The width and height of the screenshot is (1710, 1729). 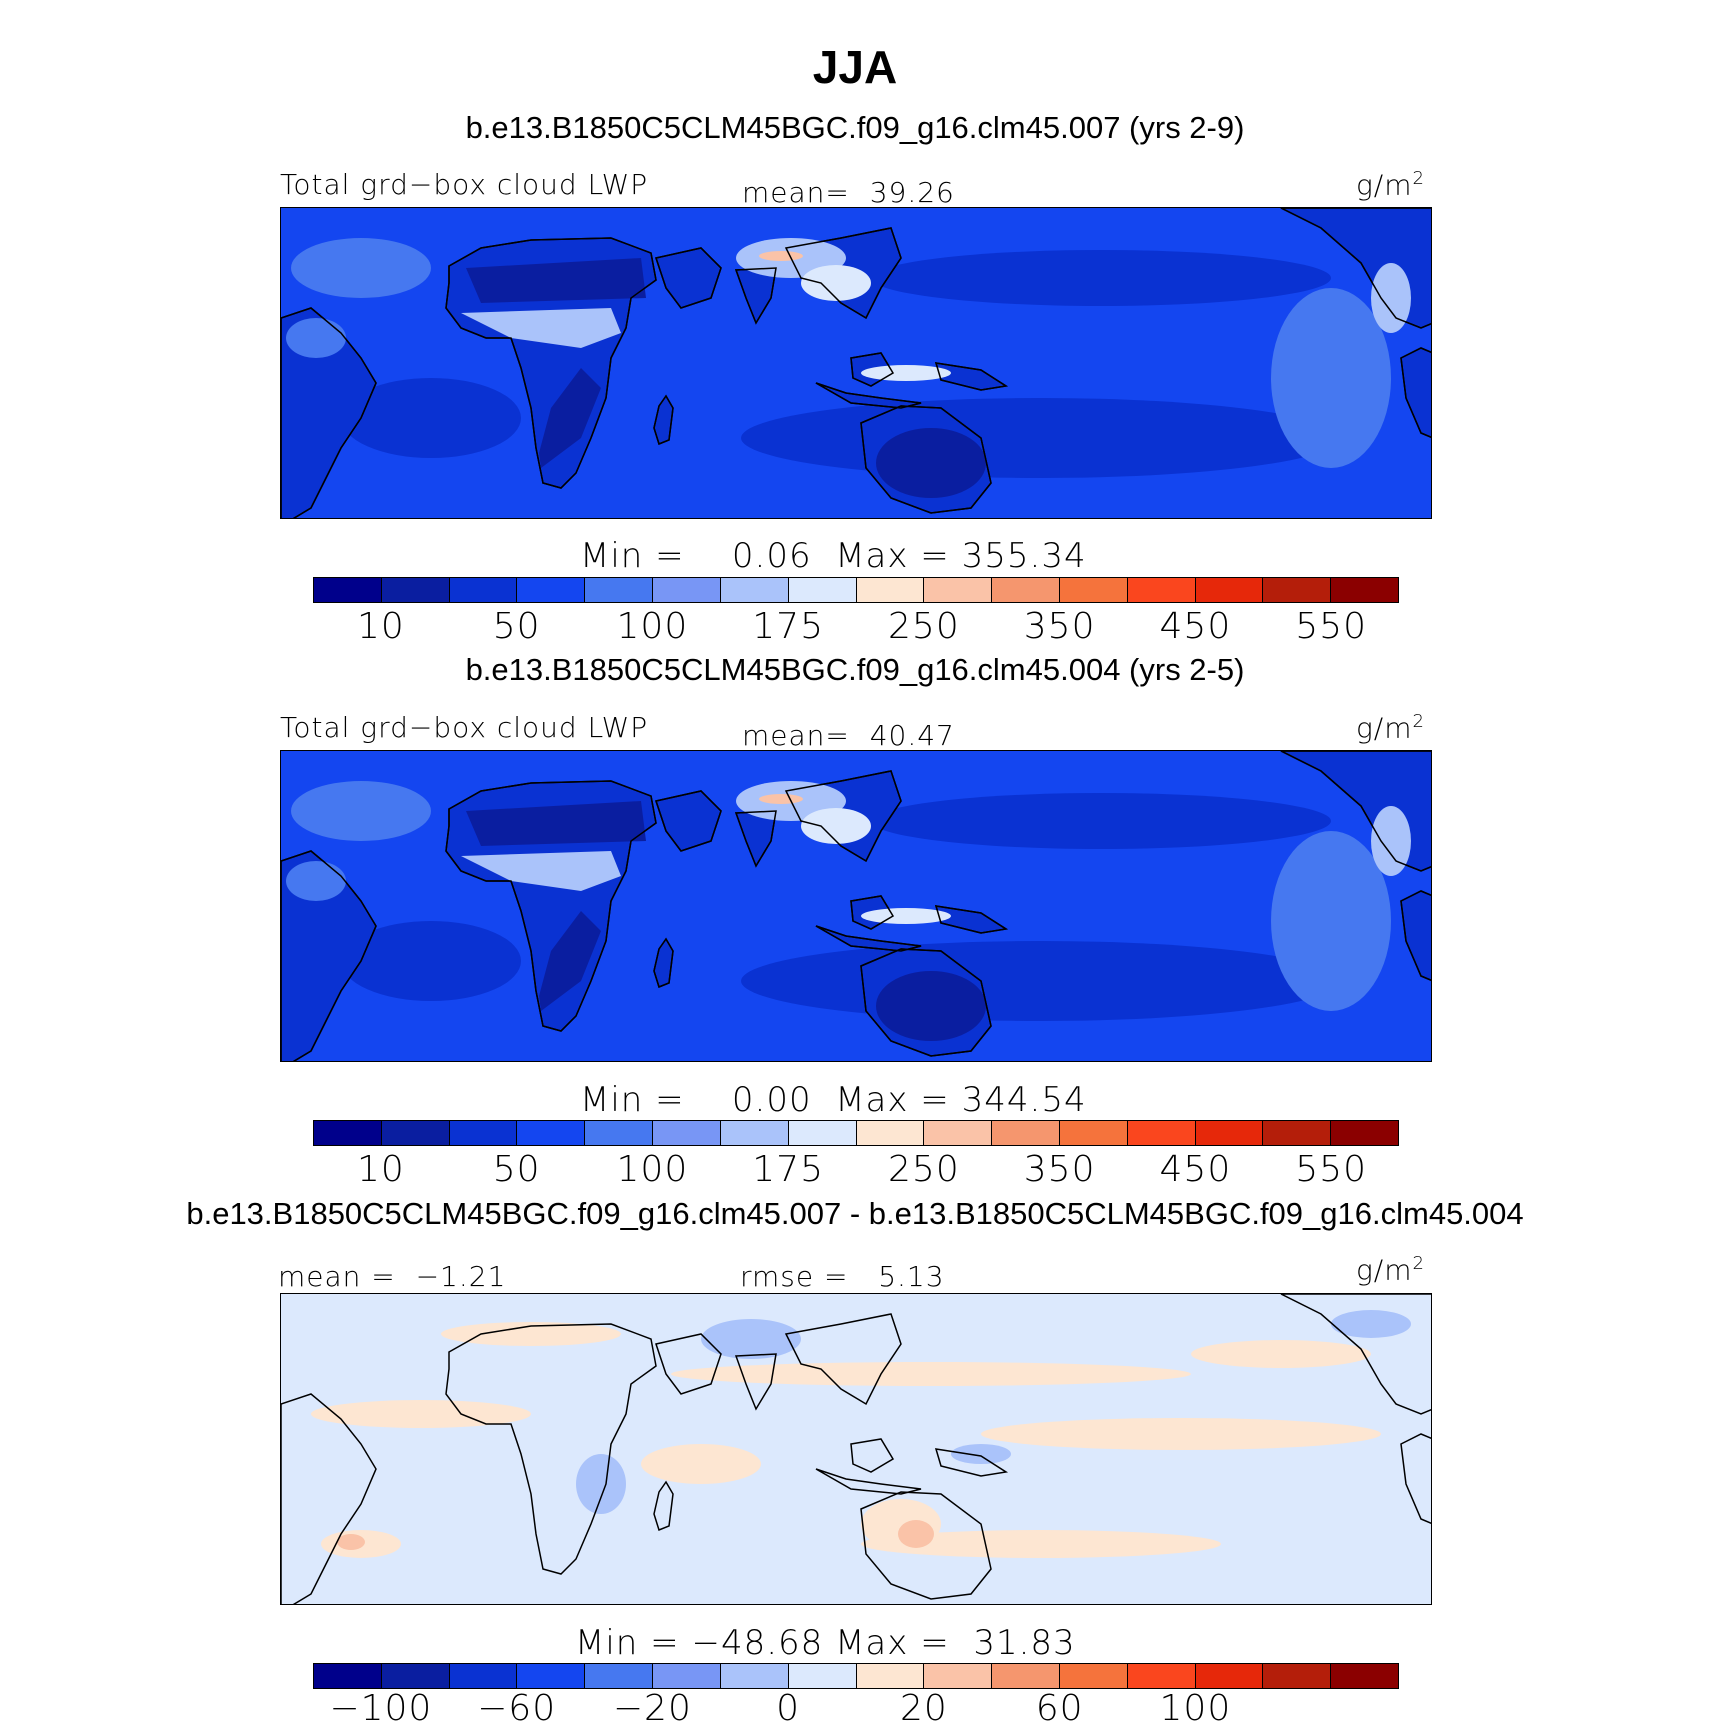 I want to click on panel2-map, so click(x=856, y=906).